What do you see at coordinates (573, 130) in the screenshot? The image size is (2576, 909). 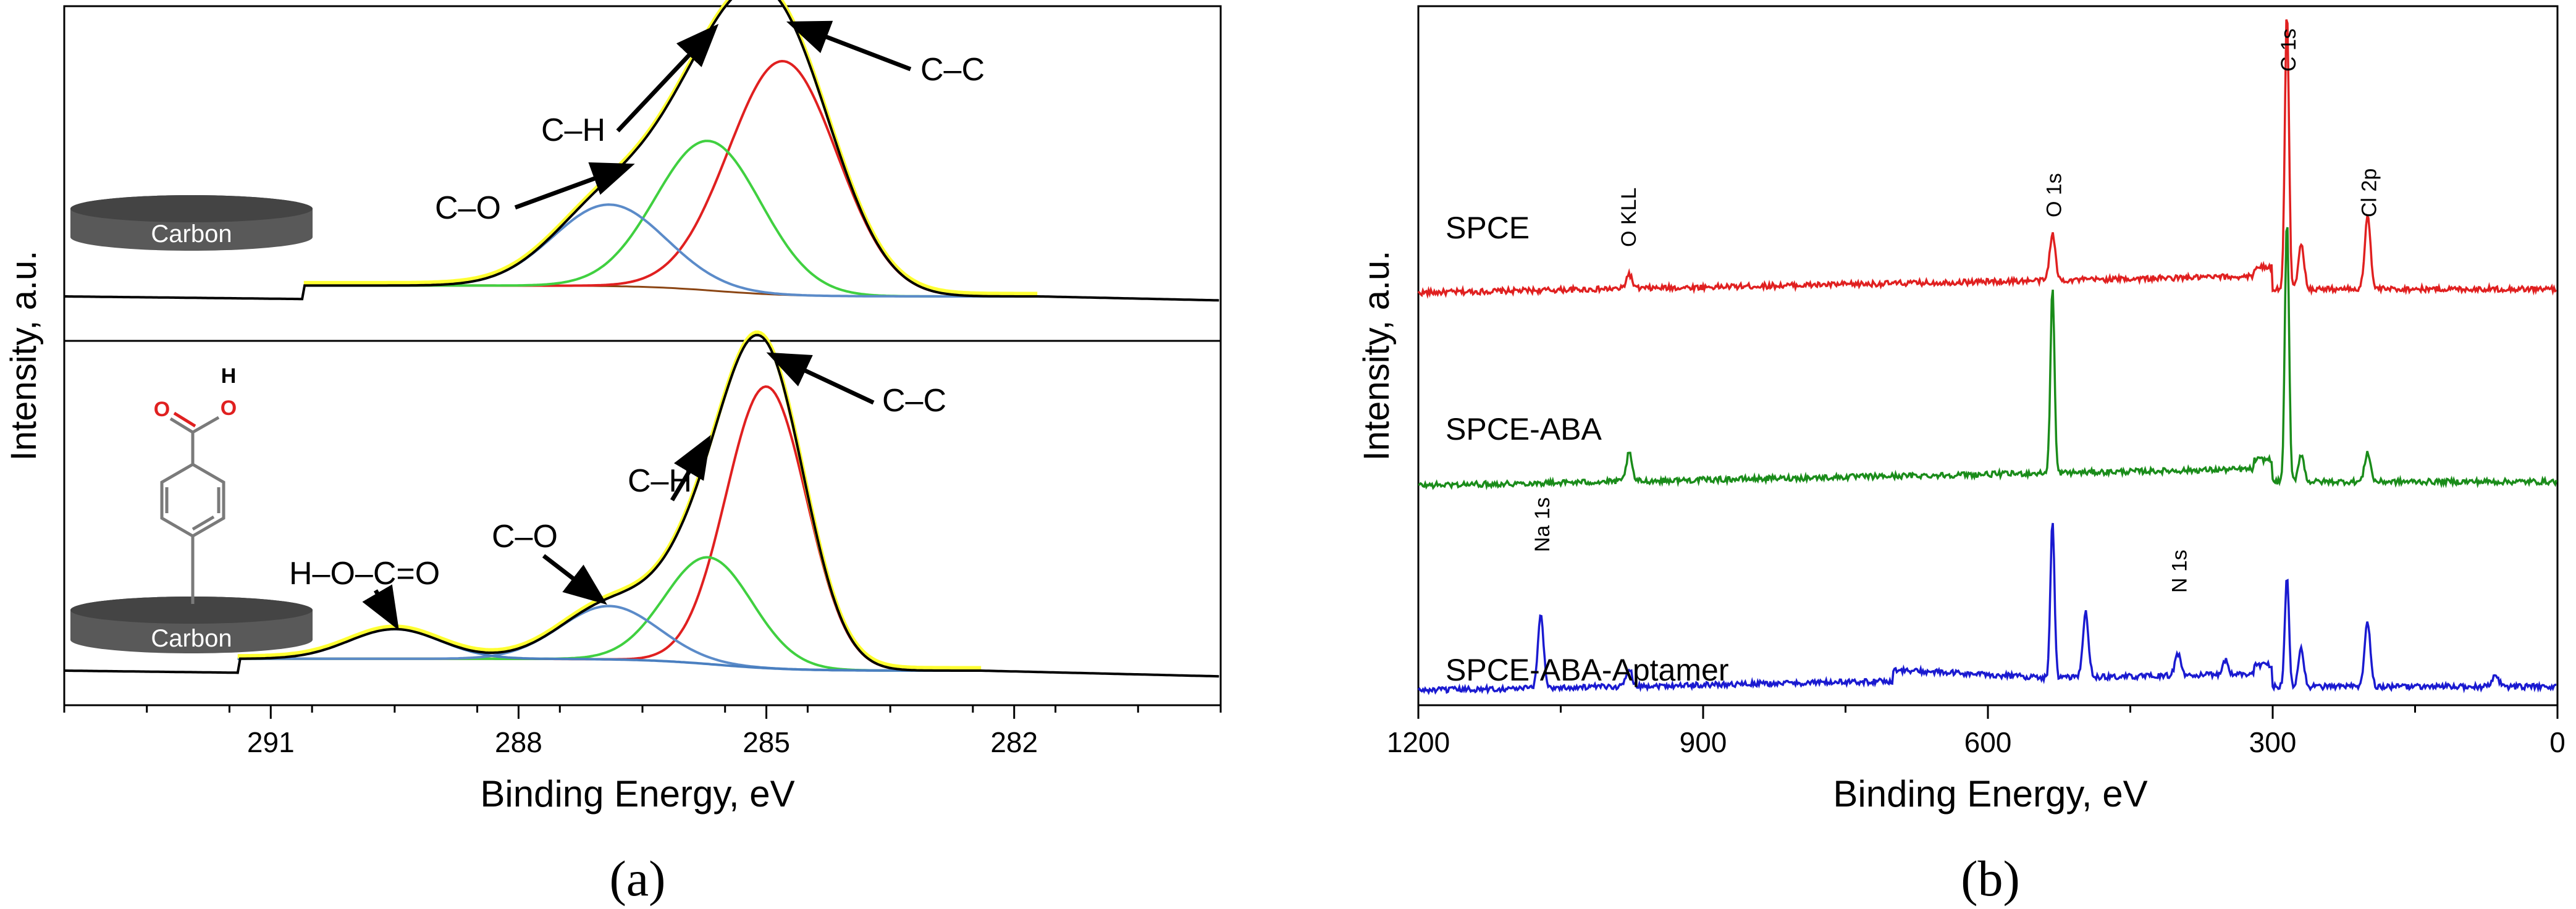 I see `annotation-top-c-h: C–H` at bounding box center [573, 130].